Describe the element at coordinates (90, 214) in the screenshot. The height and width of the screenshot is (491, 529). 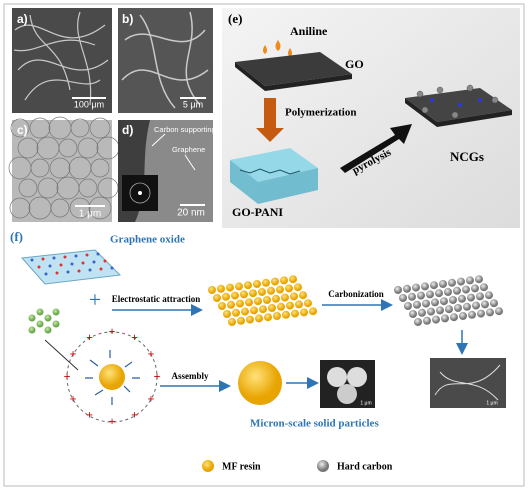
I see `scale-bar-label: 1 μm` at that location.